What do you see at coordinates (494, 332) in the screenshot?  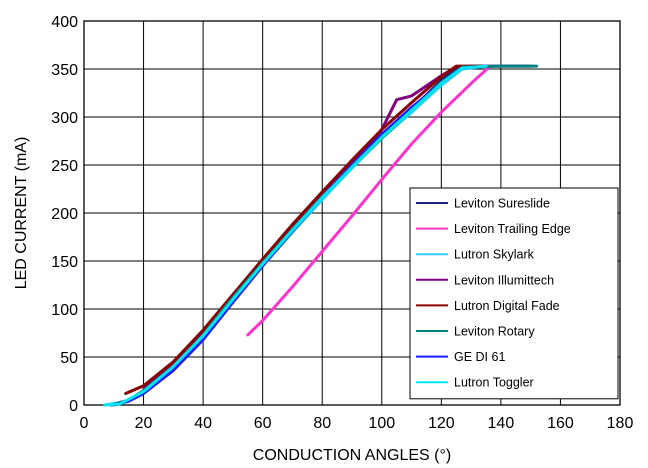 I see `legend-label: Leviton Rotary` at bounding box center [494, 332].